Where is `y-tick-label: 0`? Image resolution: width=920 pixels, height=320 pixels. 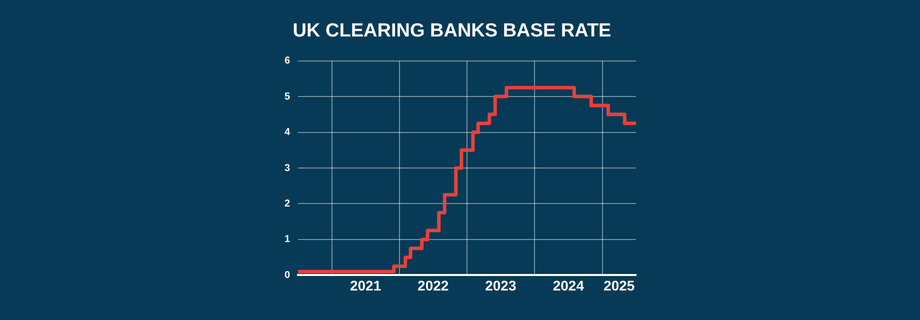 y-tick-label: 0 is located at coordinates (287, 275).